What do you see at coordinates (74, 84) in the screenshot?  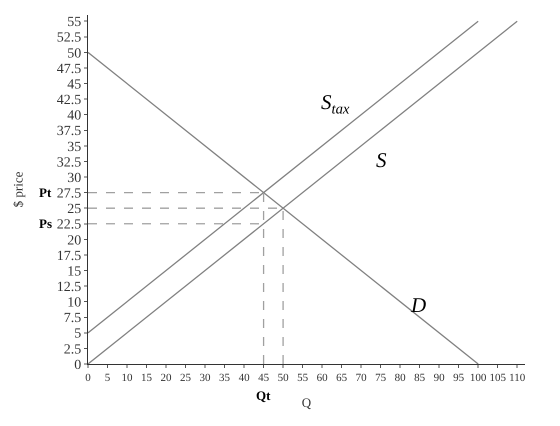 I see `y-tick-label: 45` at bounding box center [74, 84].